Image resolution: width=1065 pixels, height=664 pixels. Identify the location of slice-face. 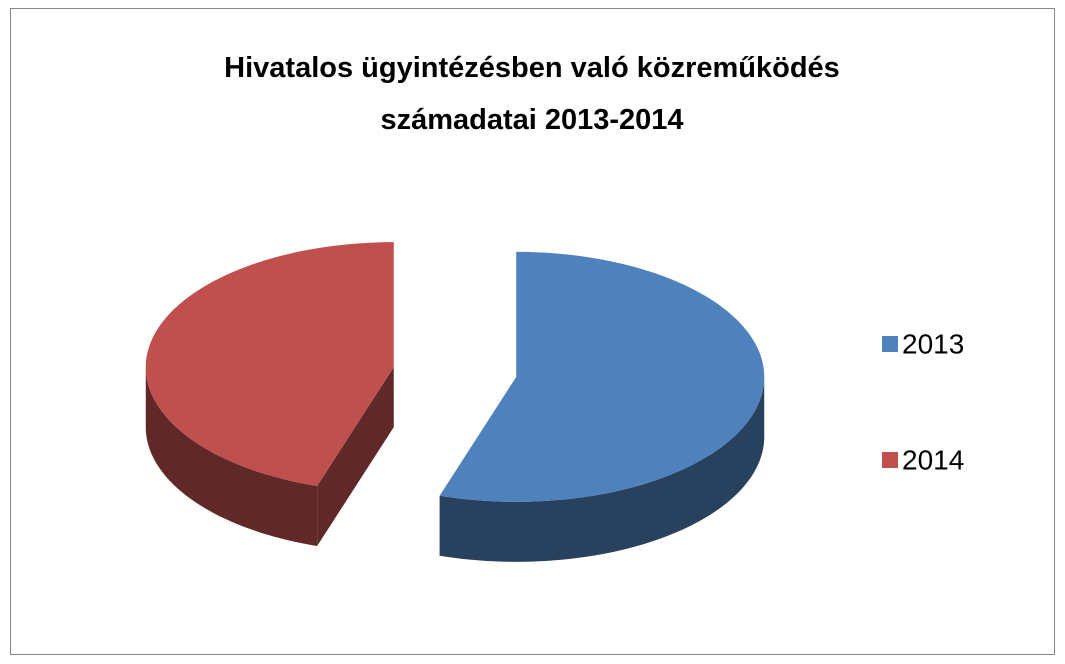
(355, 457).